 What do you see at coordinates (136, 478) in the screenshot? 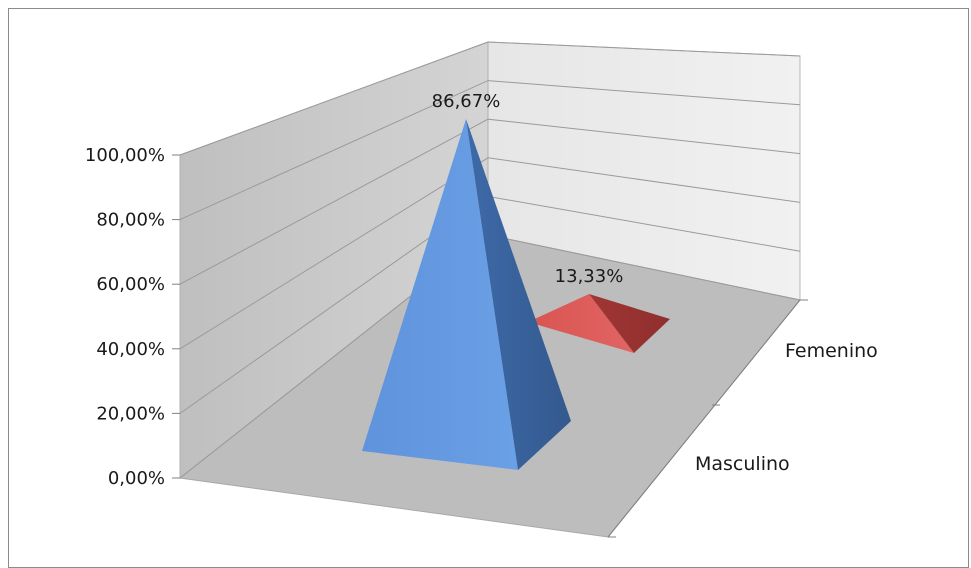
I see `y-tick-label-0: 0,00%` at bounding box center [136, 478].